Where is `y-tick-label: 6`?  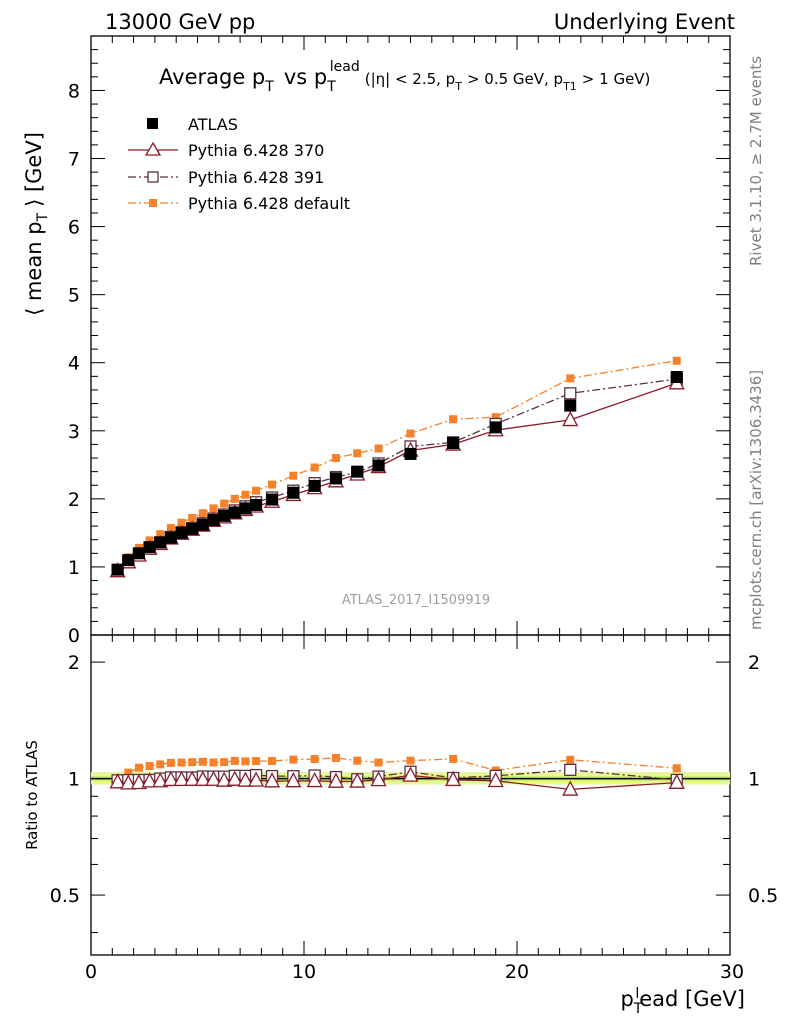 y-tick-label: 6 is located at coordinates (74, 228).